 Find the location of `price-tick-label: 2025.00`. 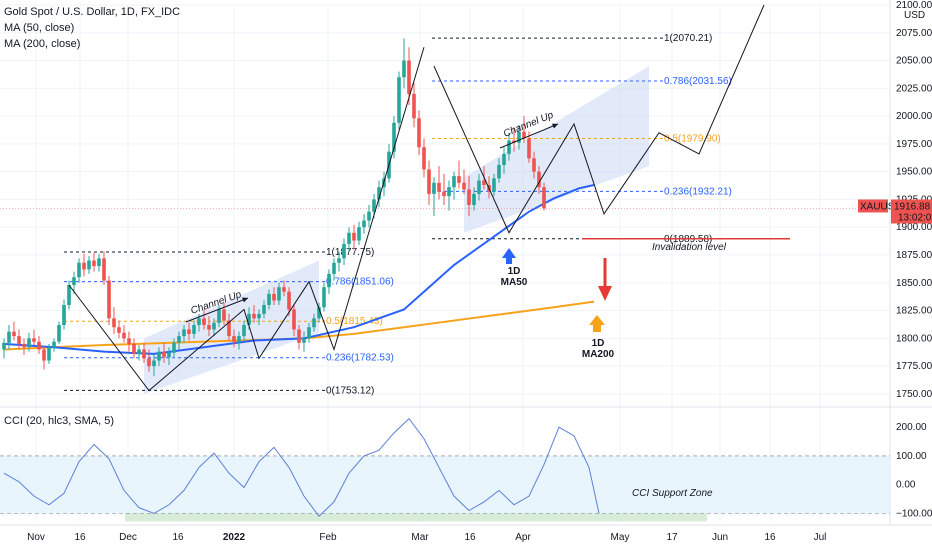

price-tick-label: 2025.00 is located at coordinates (914, 88).